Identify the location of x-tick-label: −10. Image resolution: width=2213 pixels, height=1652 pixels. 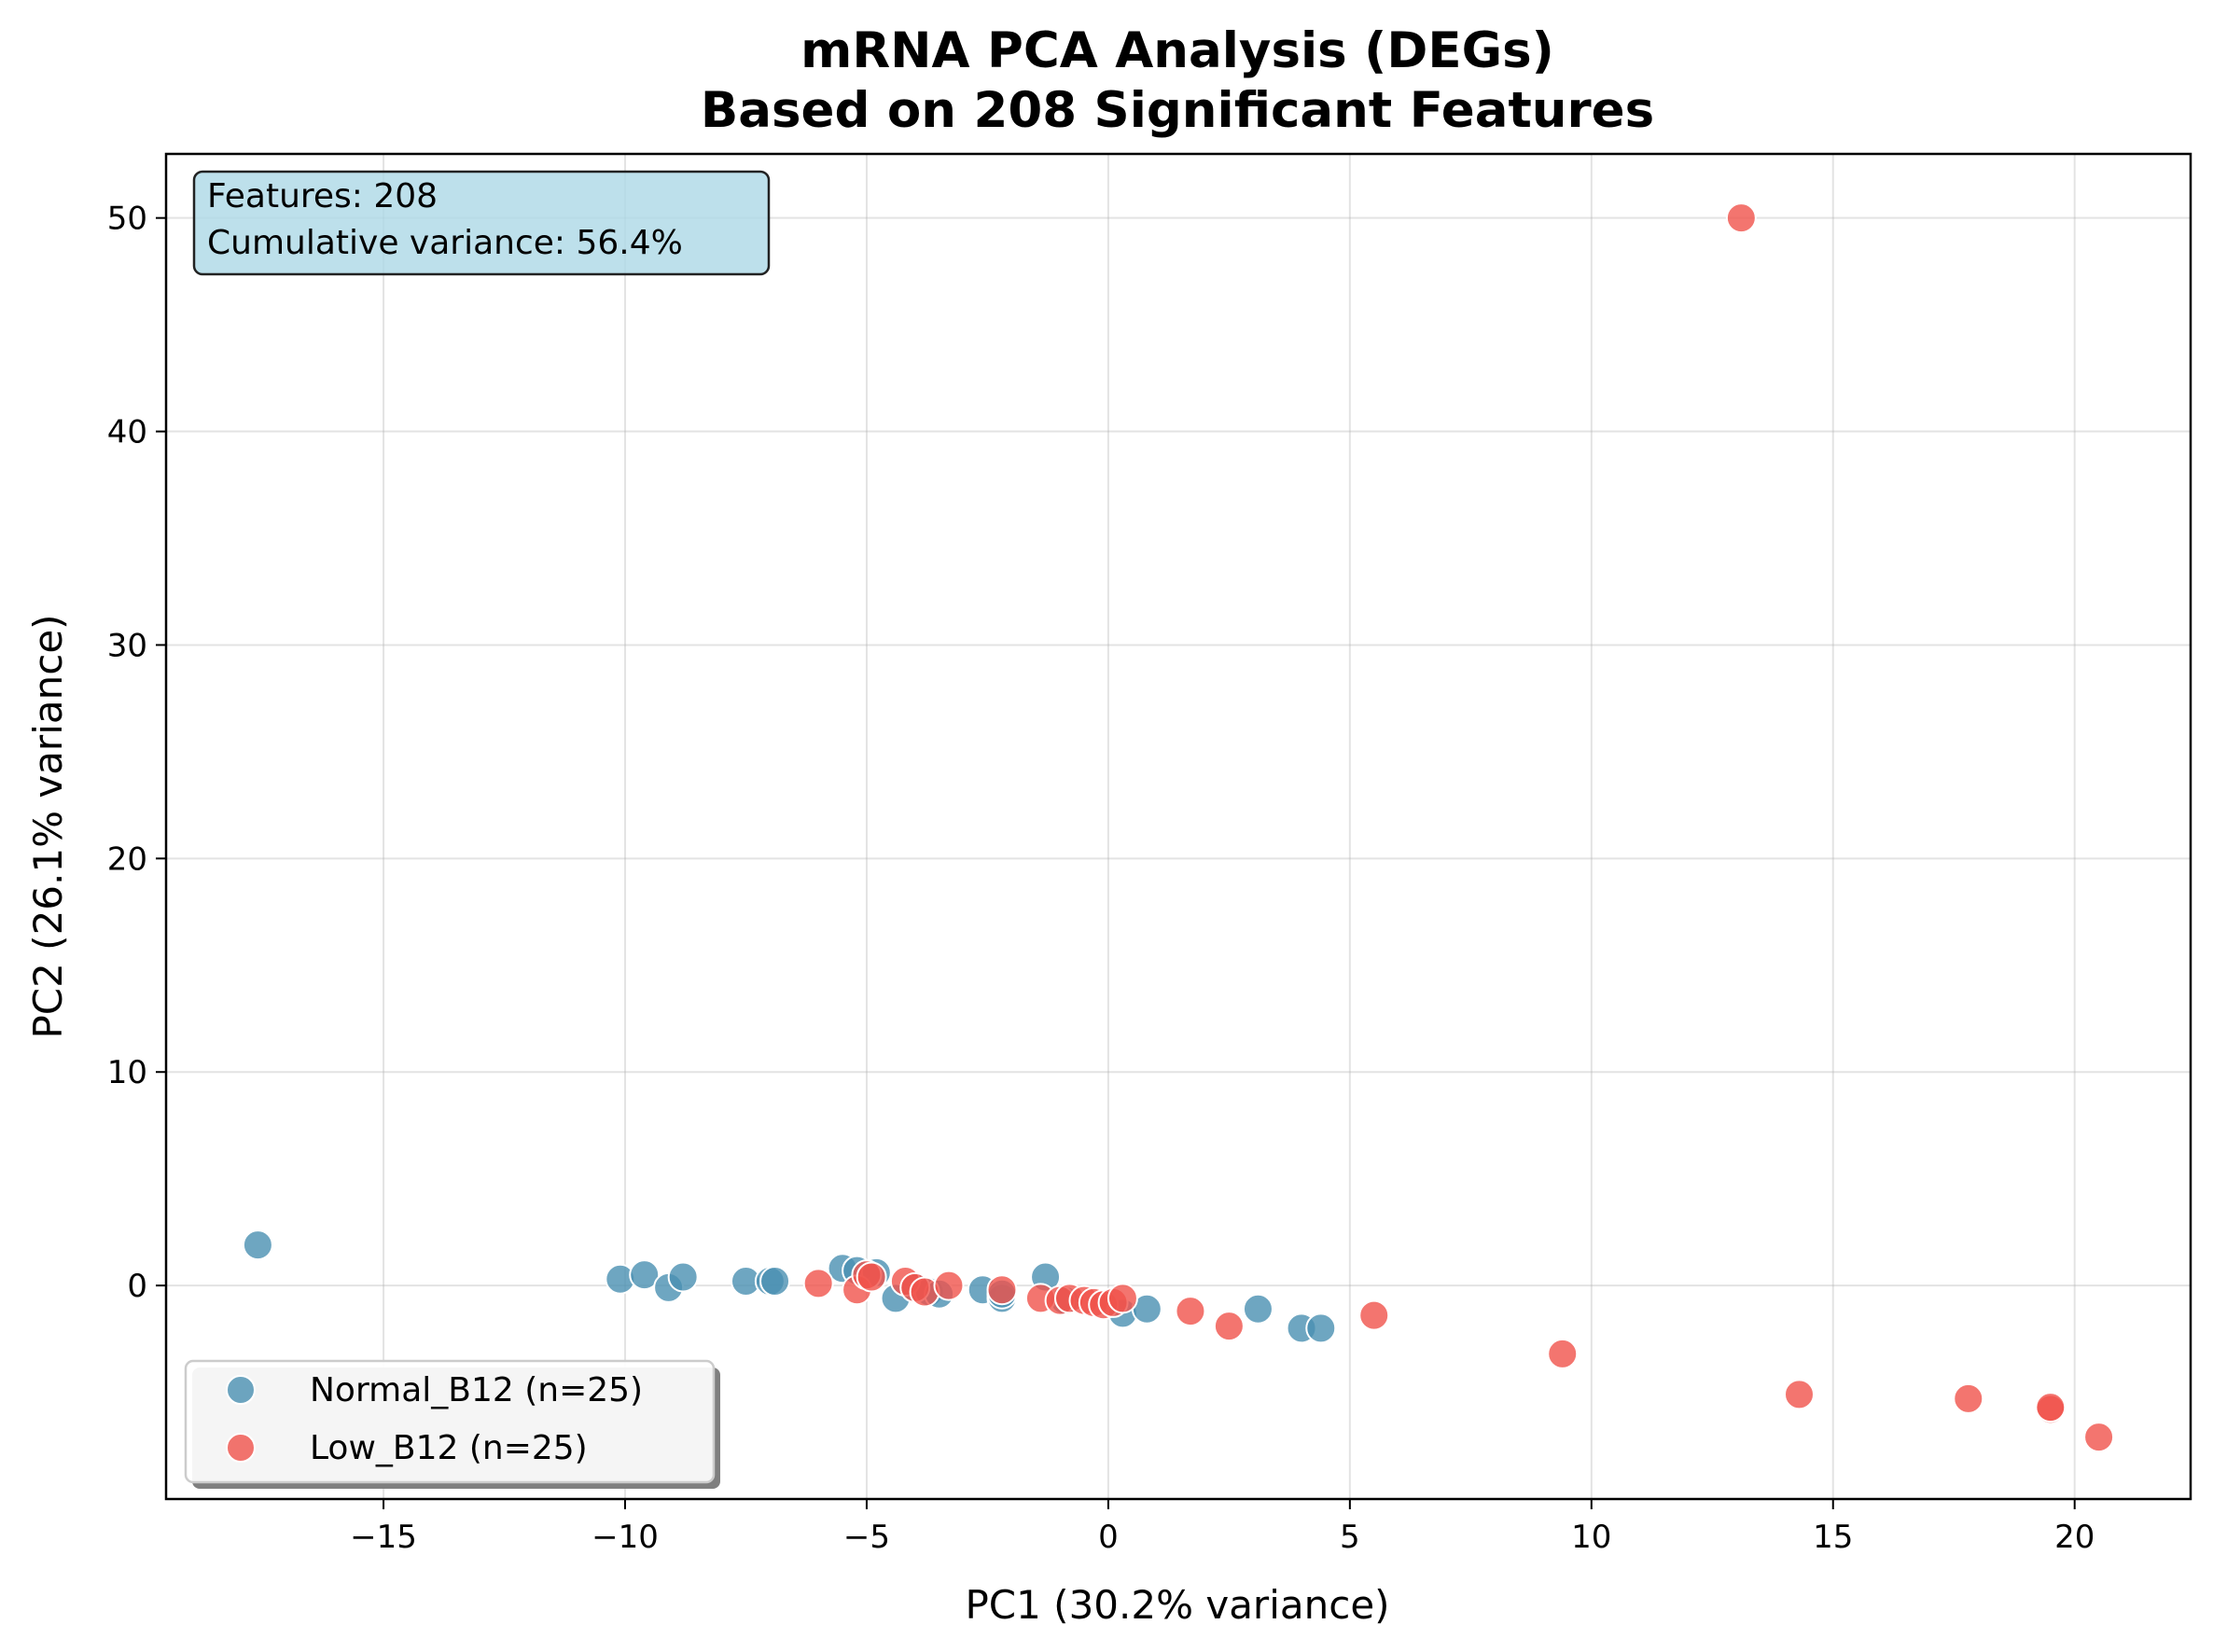
(625, 1538).